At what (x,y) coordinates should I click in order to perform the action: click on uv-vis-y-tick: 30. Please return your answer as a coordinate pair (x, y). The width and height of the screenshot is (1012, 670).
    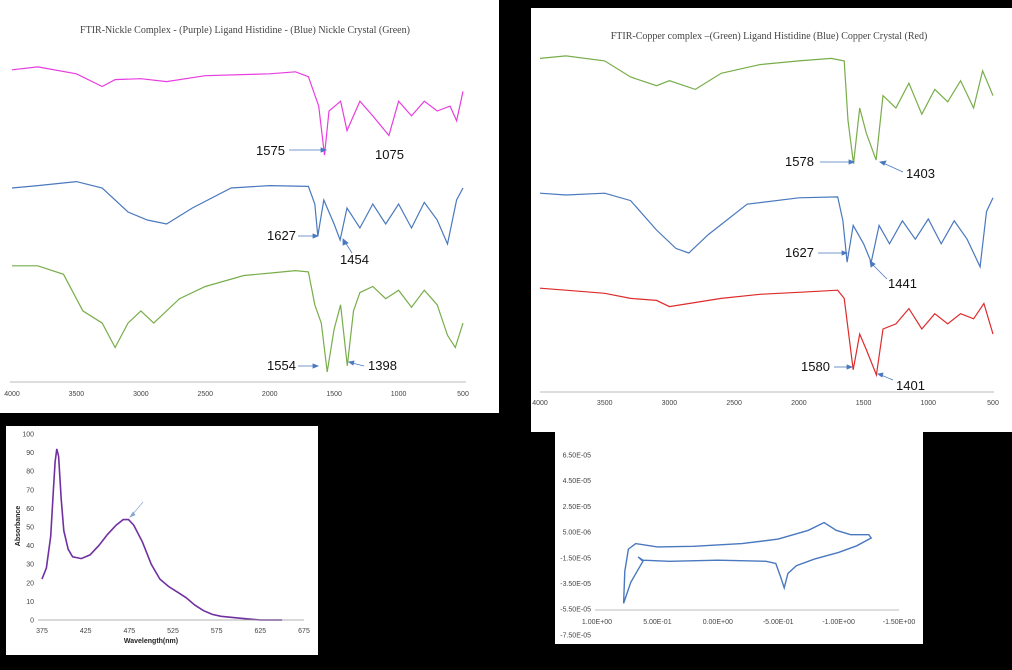
    Looking at the image, I should click on (30, 565).